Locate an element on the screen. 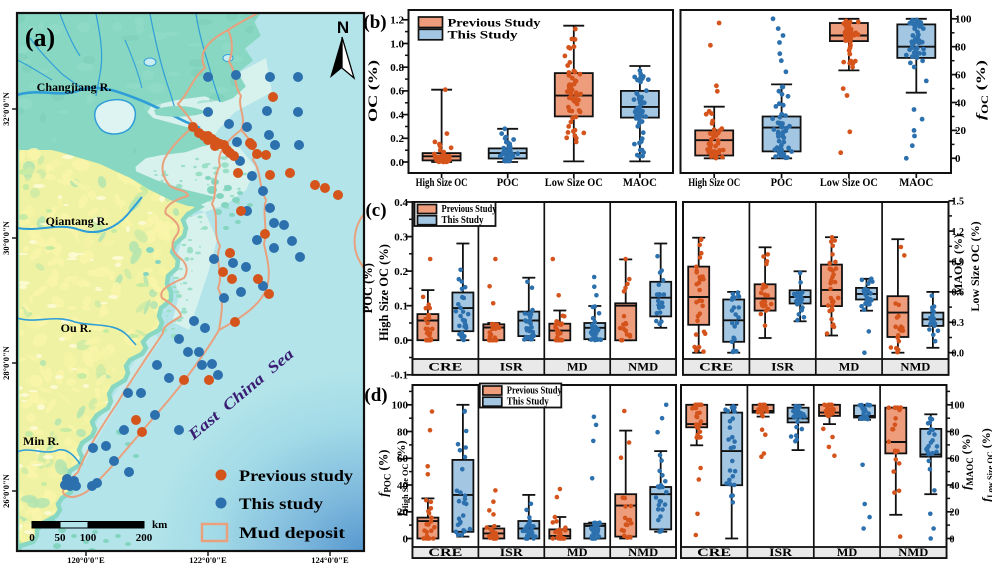 This screenshot has height=564, width=992. svg-text: MAOC (%) is located at coordinates (958, 264).